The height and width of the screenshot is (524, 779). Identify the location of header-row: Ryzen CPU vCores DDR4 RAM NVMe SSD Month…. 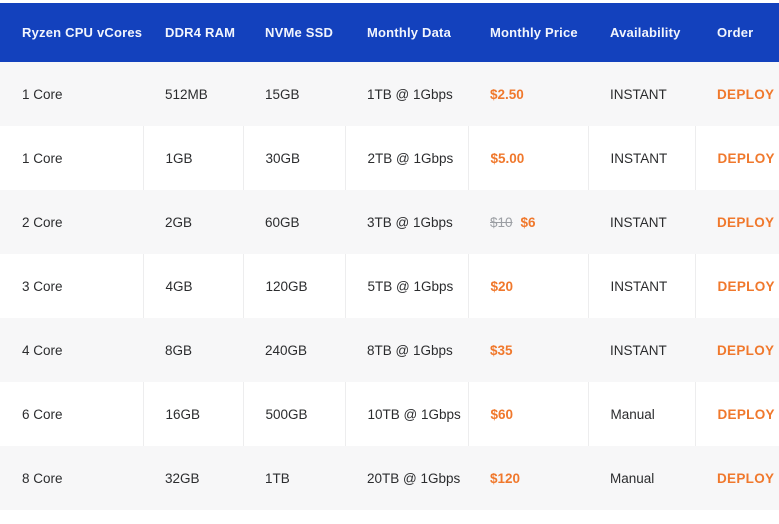
(389, 32).